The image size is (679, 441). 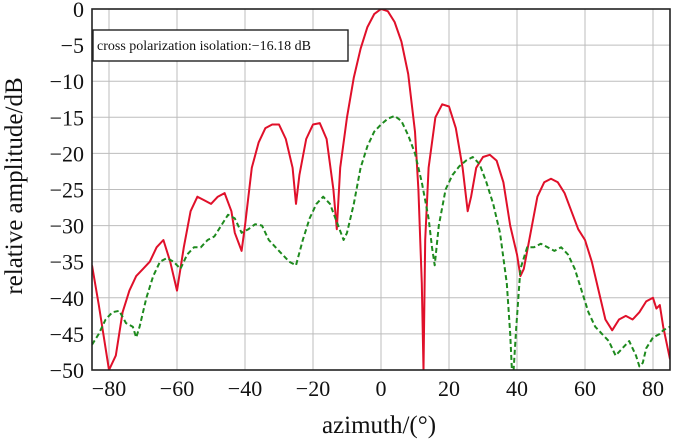 What do you see at coordinates (379, 425) in the screenshot?
I see `x-axis-label: azimuth/(°)` at bounding box center [379, 425].